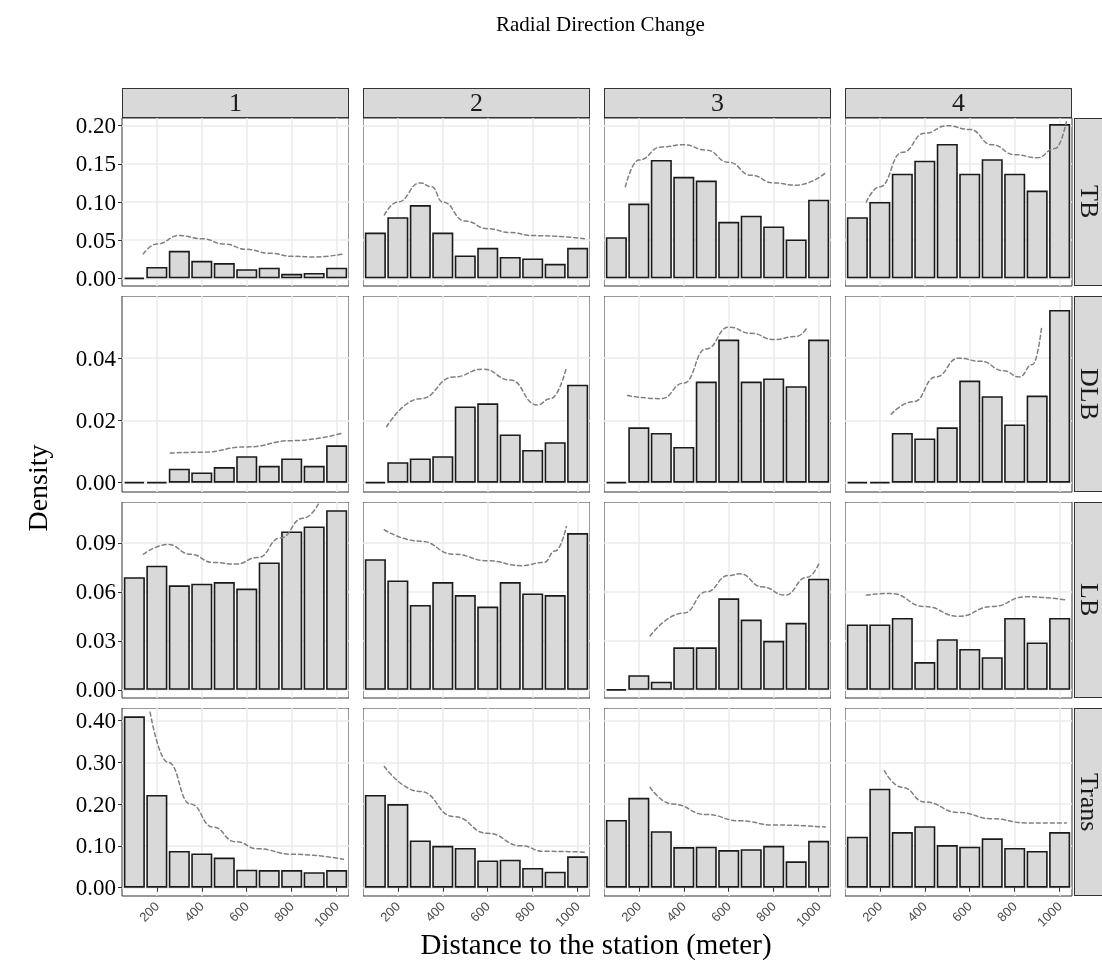 The height and width of the screenshot is (973, 1102). I want to click on y-tick-label: 0.02, so click(95, 420).